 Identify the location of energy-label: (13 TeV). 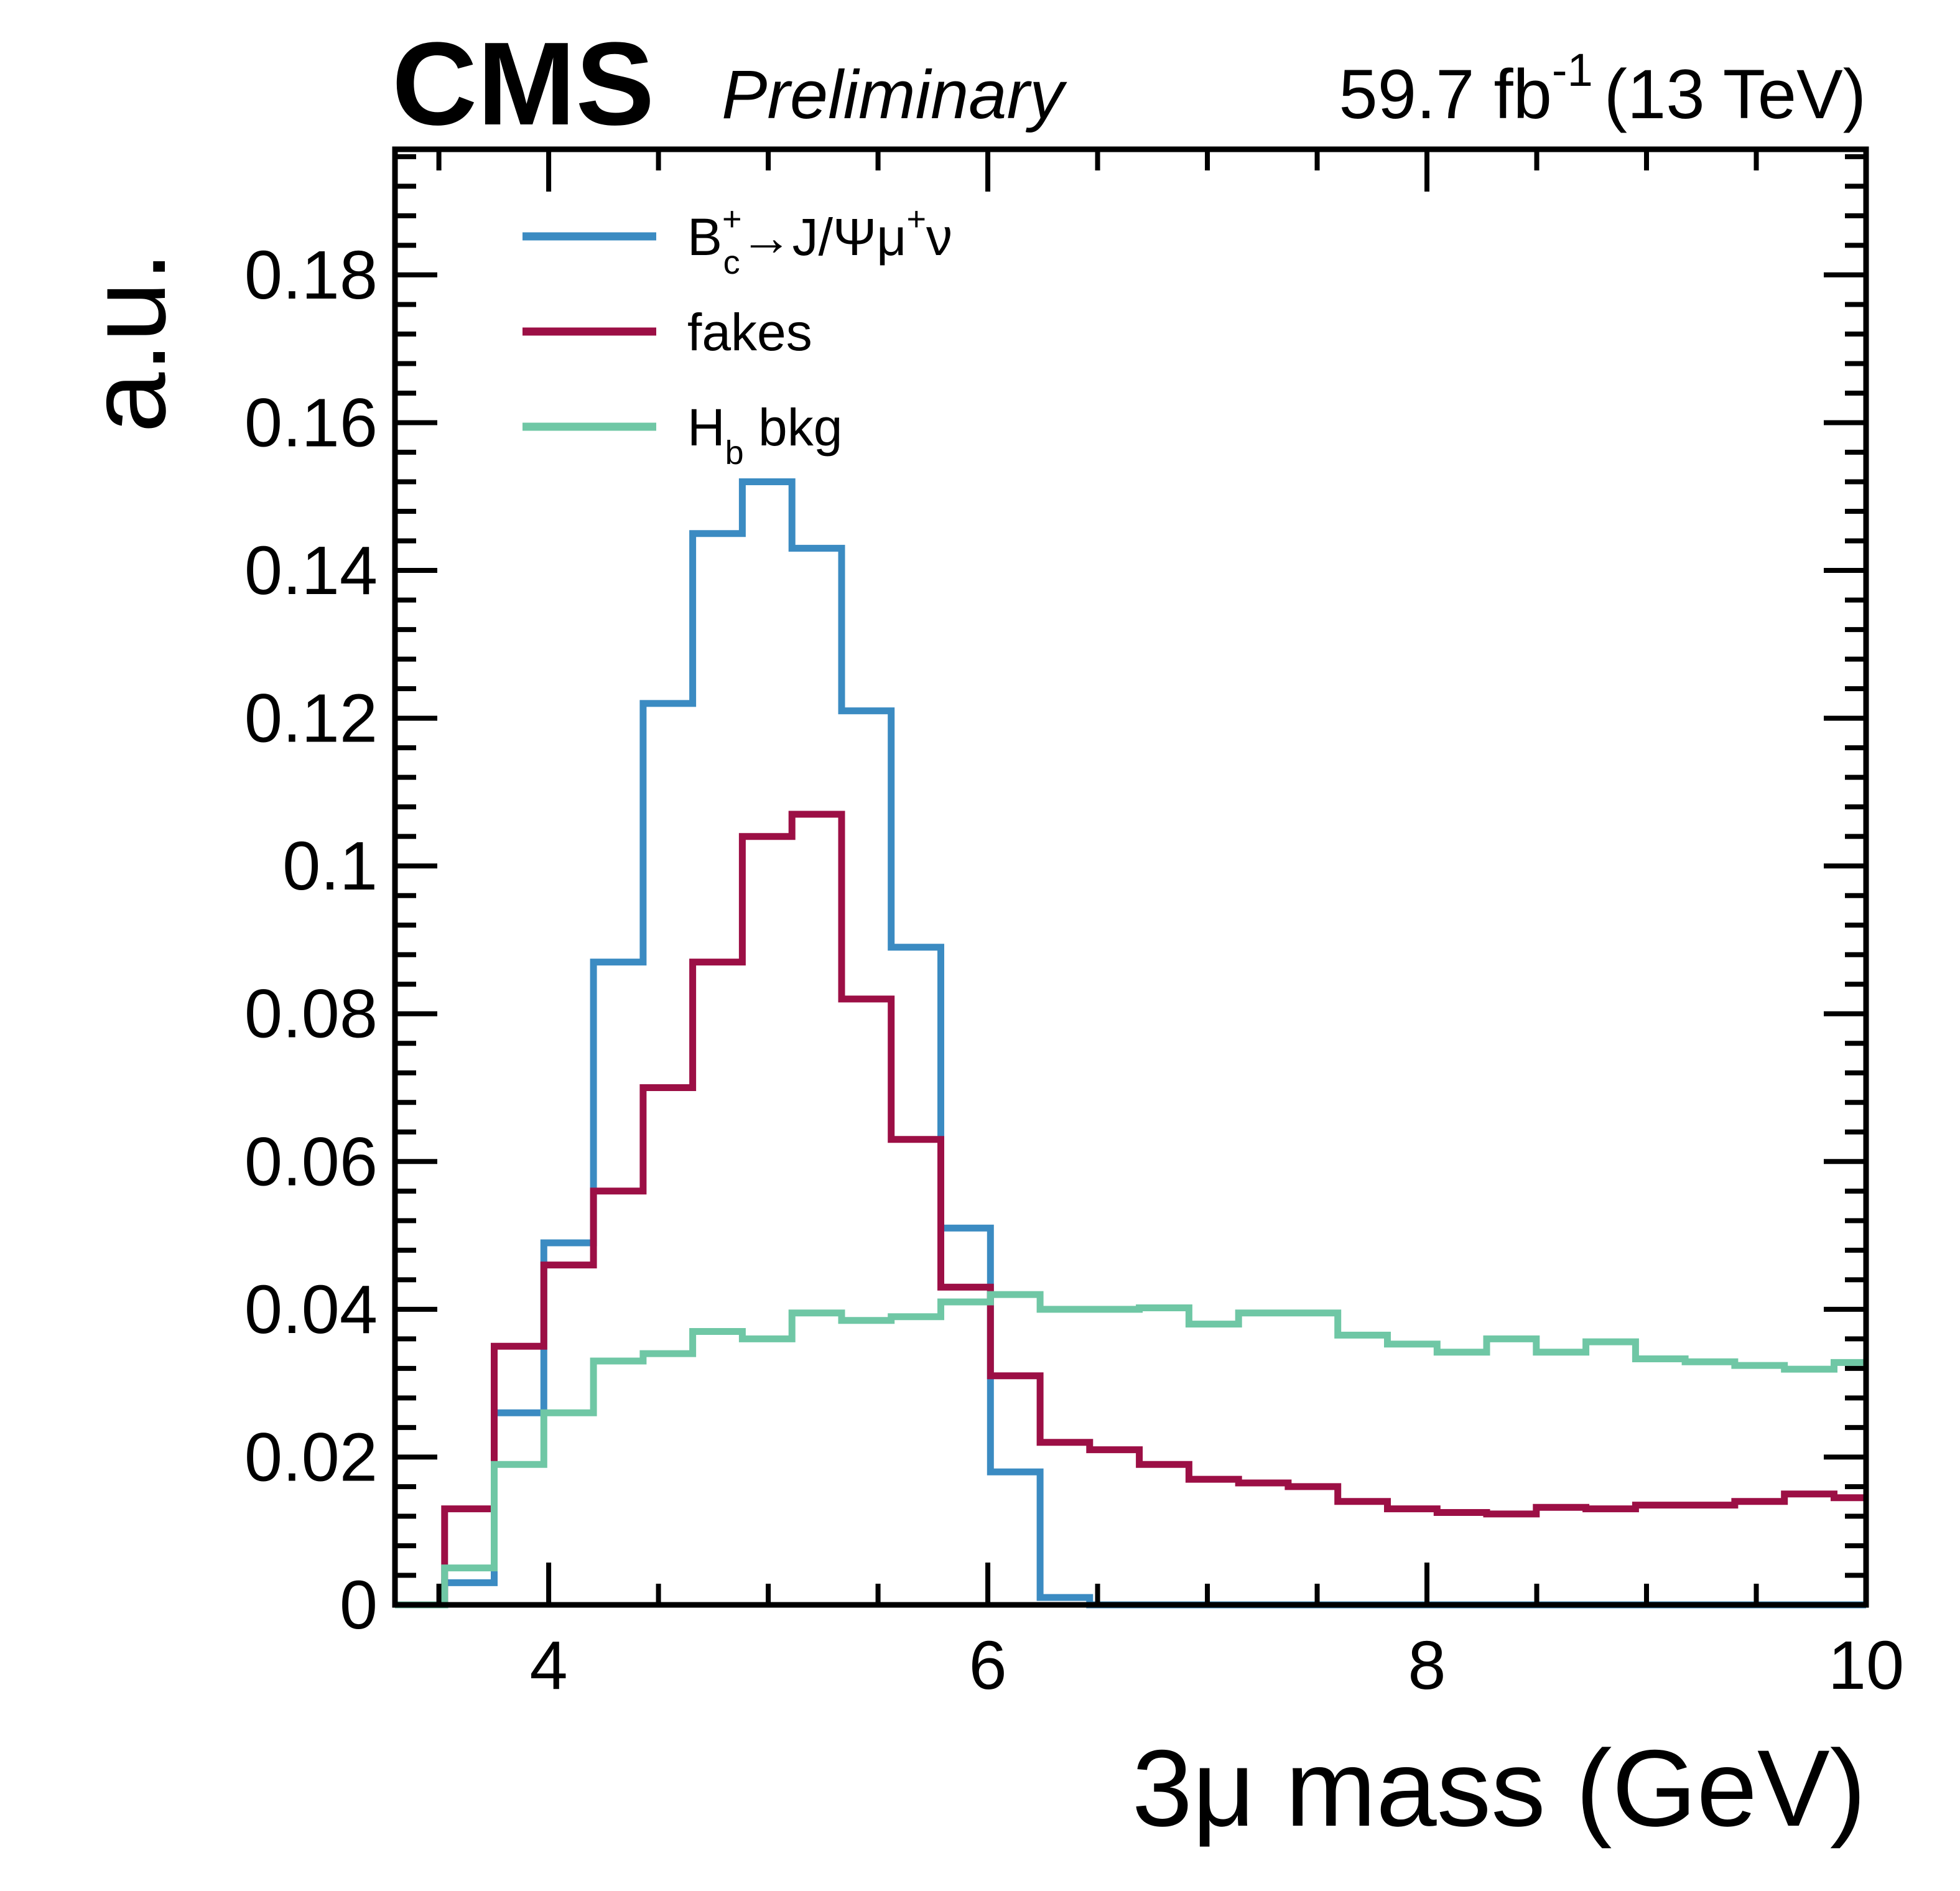
(1735, 94).